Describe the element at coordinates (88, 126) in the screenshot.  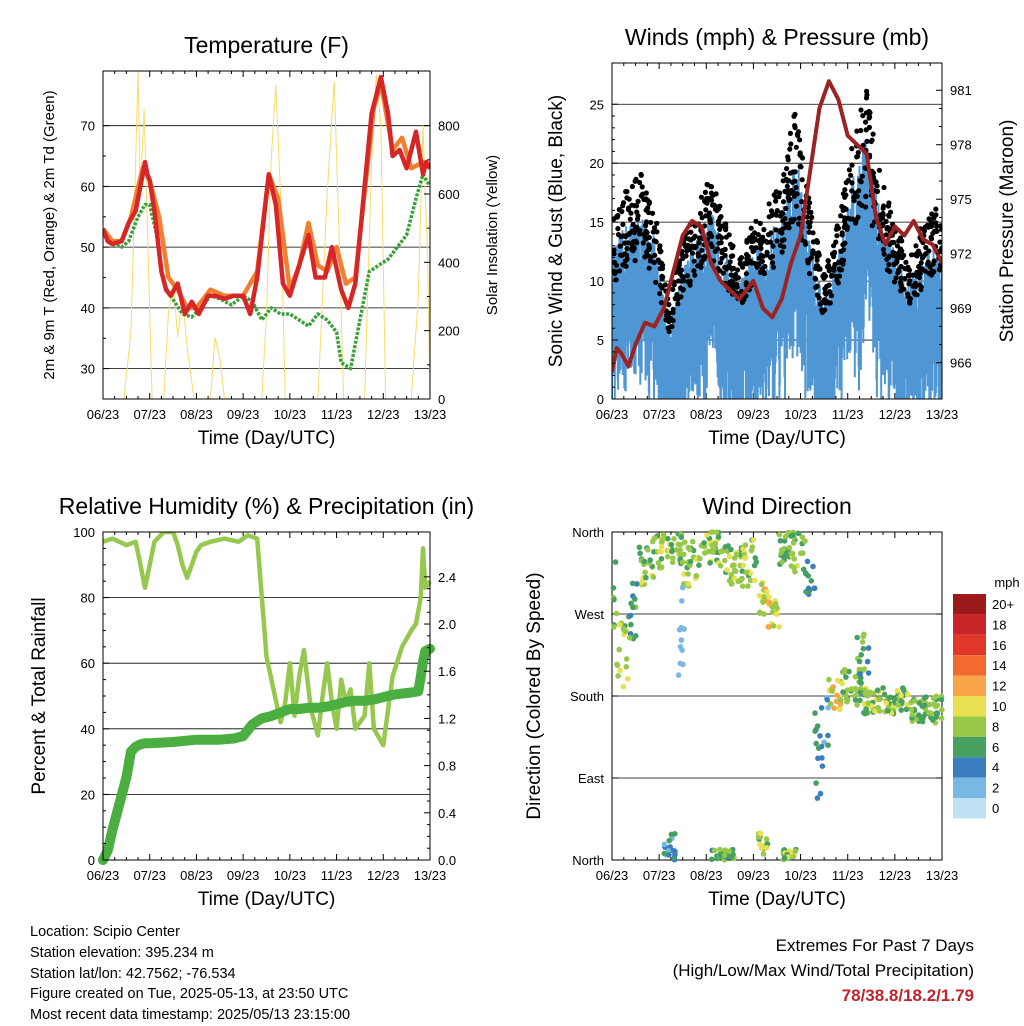
I see `y-tick-label: 70` at that location.